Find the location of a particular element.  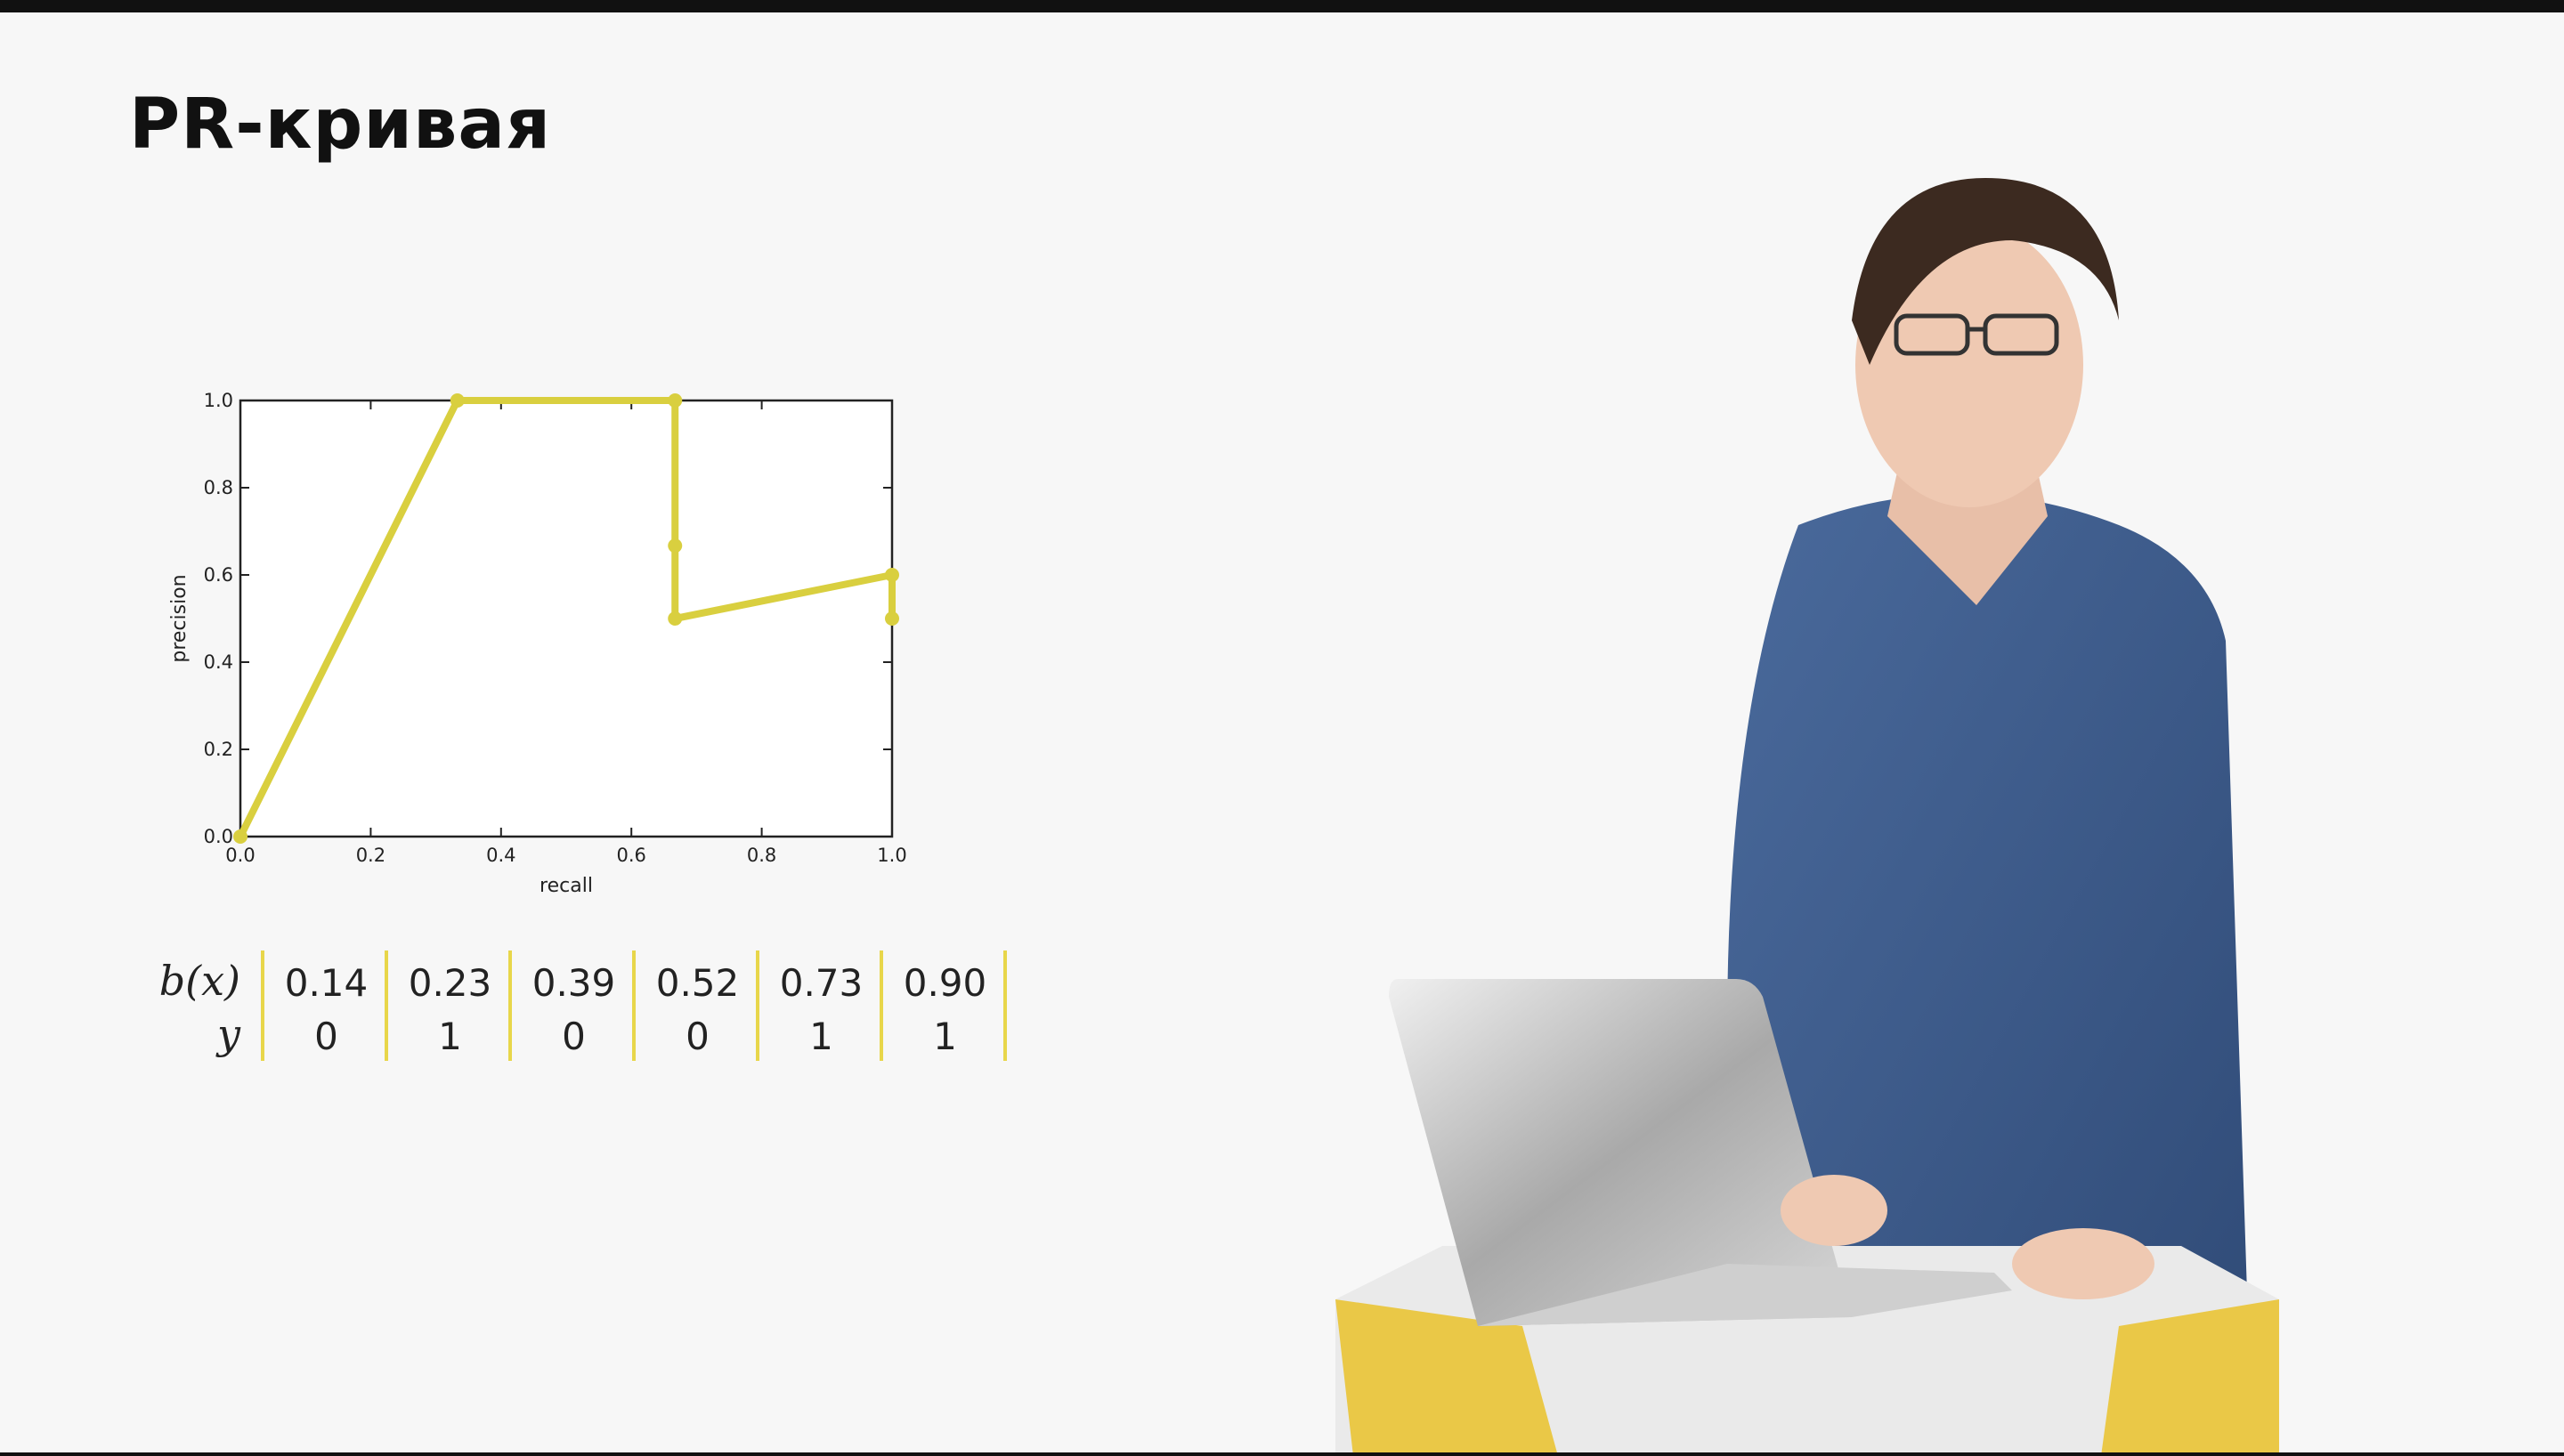

y-tick-label: 0.8 is located at coordinates (218, 487).